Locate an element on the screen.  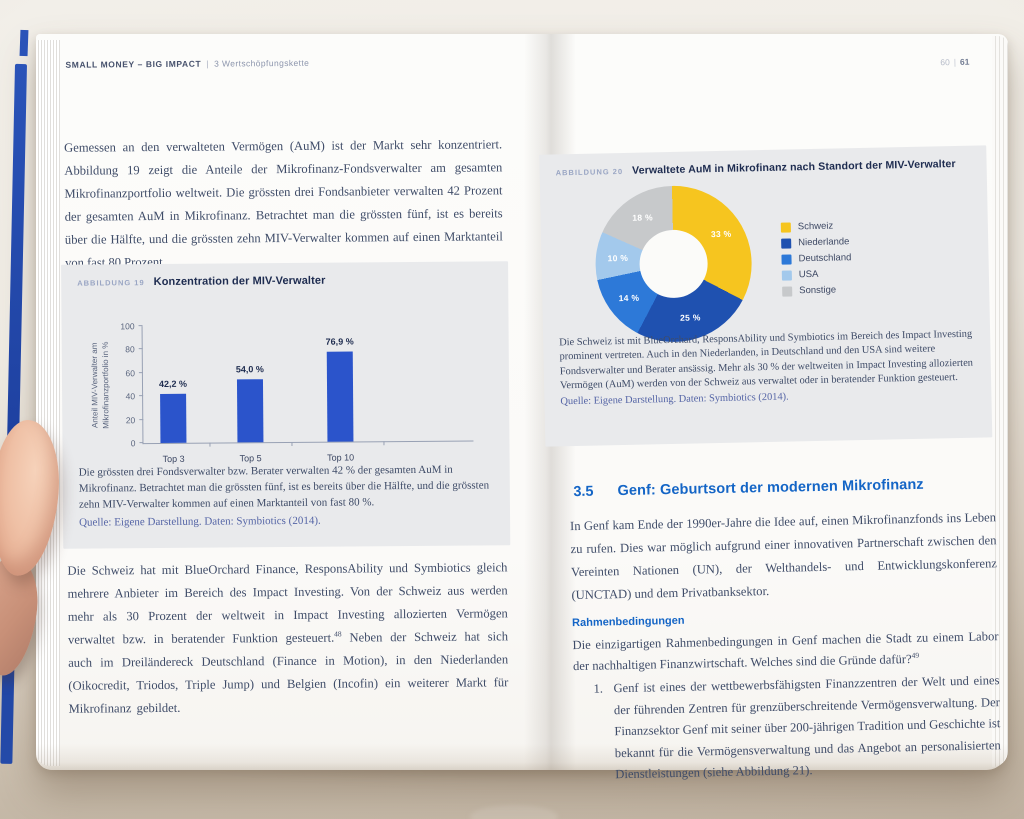
legend-item: Niederlande is located at coordinates (816, 242).